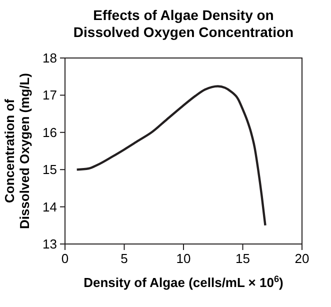  Describe the element at coordinates (183, 23) in the screenshot. I see `chart-title: Effects of Algae Density on Dissolved Oxygen Concentration` at that location.